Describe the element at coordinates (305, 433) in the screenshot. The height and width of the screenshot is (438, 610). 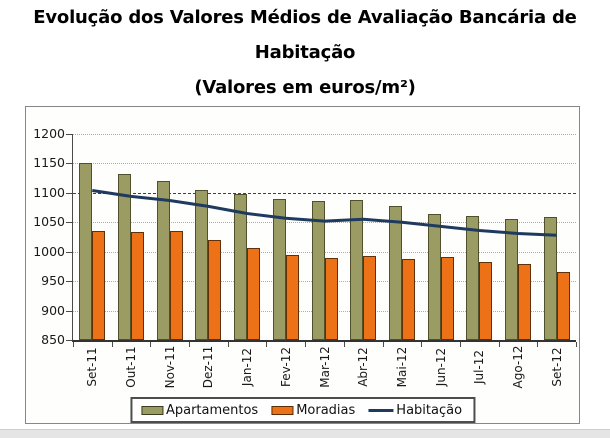
I see `page-bottom-strip` at that location.